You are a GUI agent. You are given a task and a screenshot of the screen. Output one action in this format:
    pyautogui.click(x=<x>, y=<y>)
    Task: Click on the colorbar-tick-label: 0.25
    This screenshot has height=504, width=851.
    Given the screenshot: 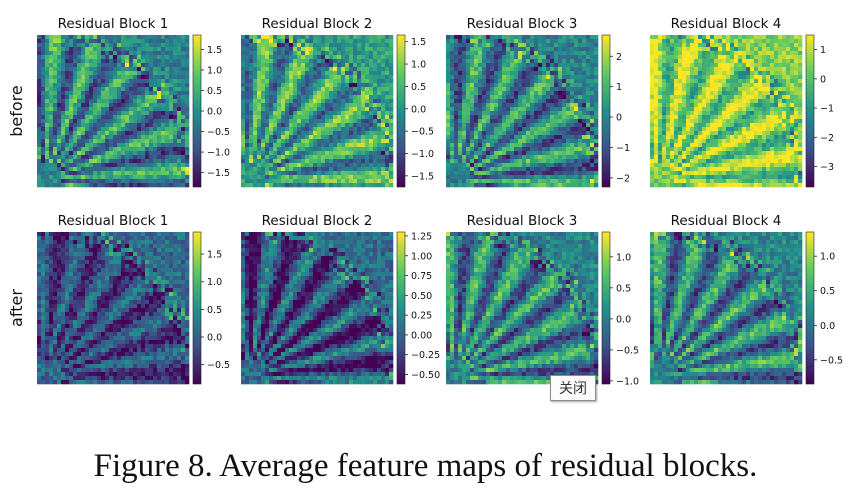 What is the action you would take?
    pyautogui.click(x=421, y=316)
    